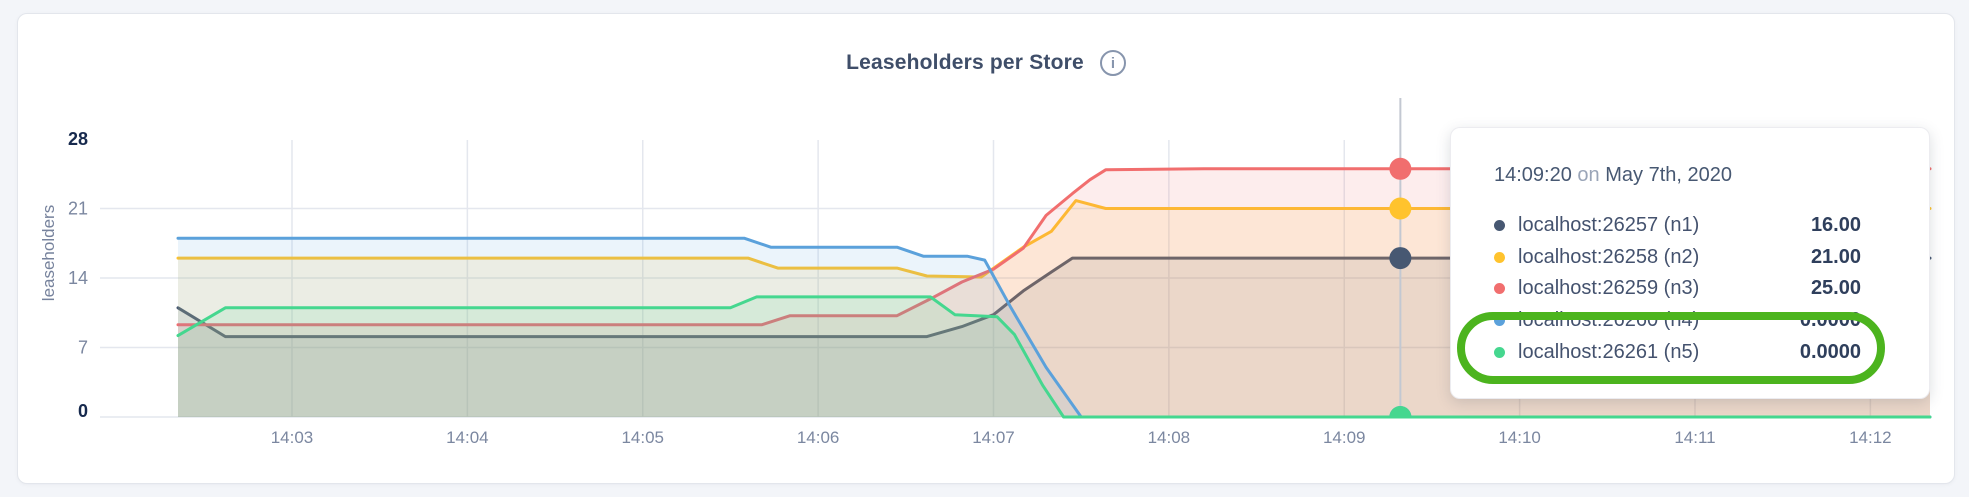 This screenshot has height=497, width=1969. Describe the element at coordinates (1400, 208) in the screenshot. I see `hover-dot-n2` at that location.